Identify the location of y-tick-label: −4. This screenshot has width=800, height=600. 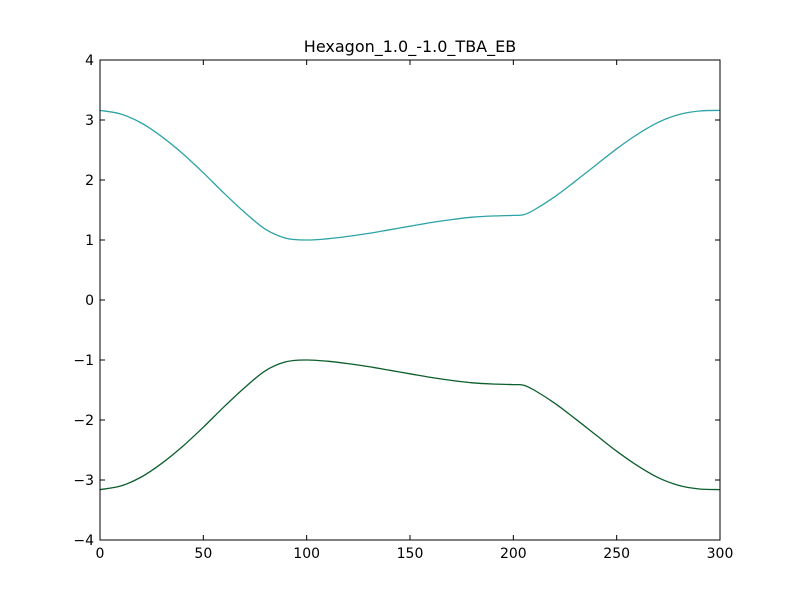
(83, 541).